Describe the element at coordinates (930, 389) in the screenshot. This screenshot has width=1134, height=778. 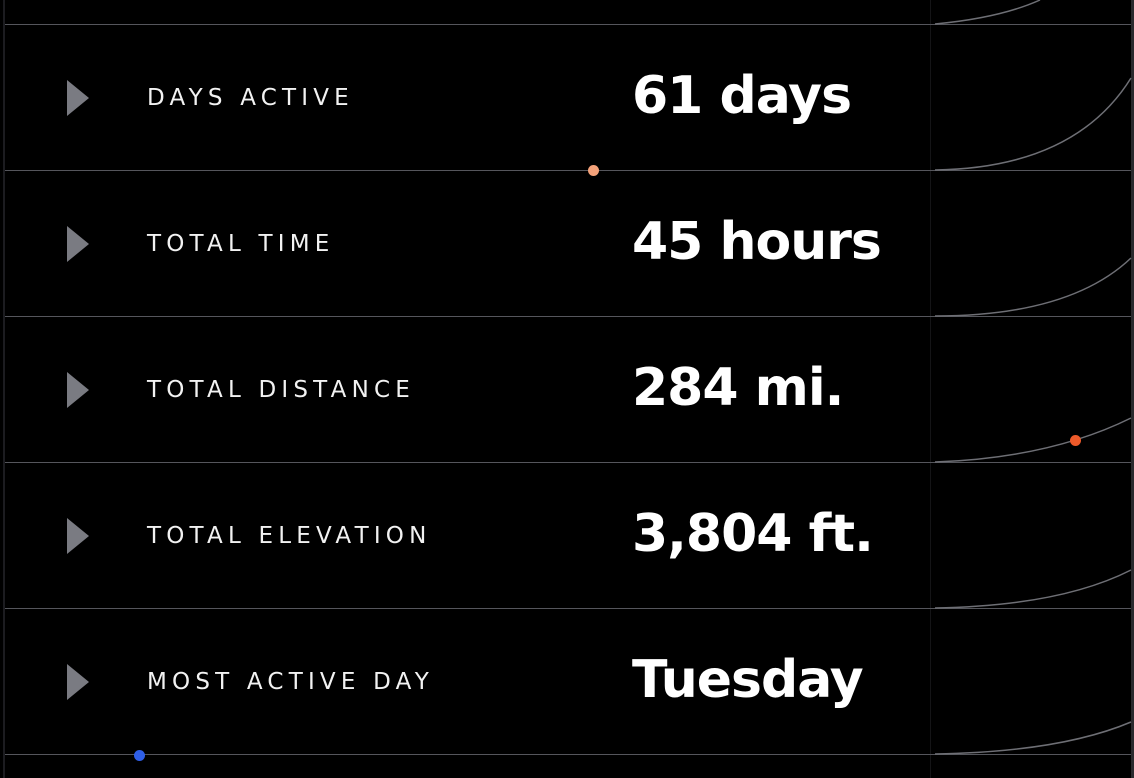
I see `column-divider` at that location.